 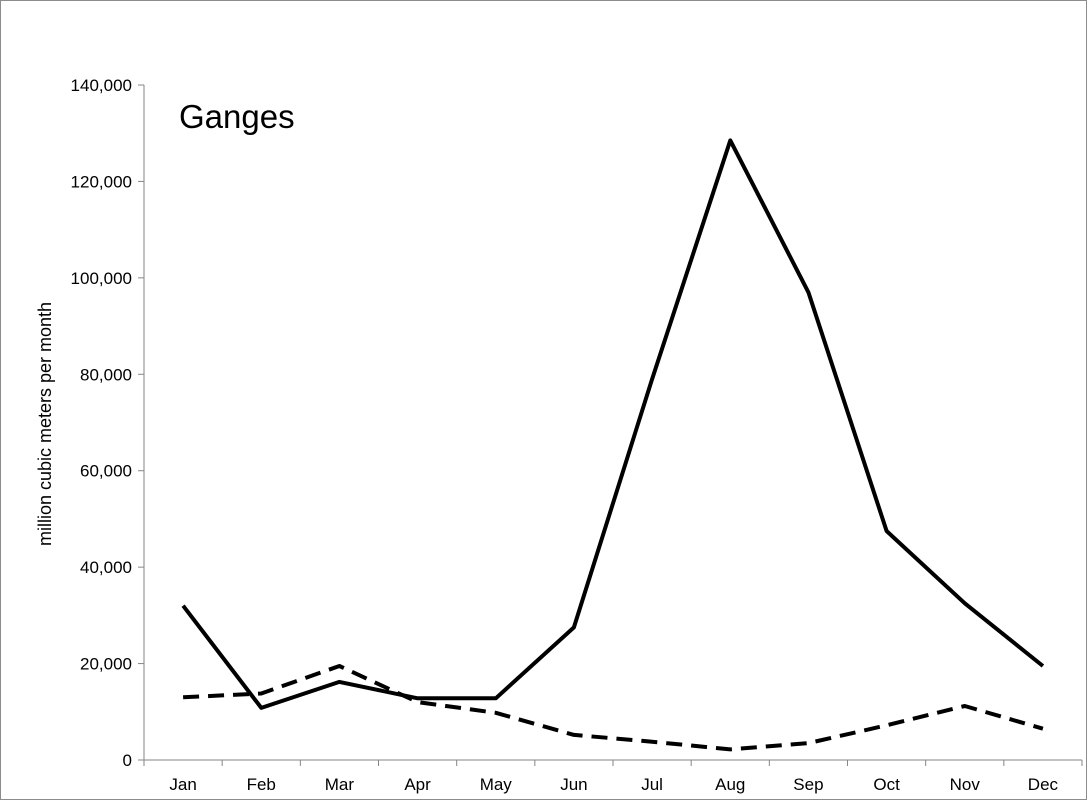 What do you see at coordinates (106, 471) in the screenshot?
I see `y-tick-label: 60,000` at bounding box center [106, 471].